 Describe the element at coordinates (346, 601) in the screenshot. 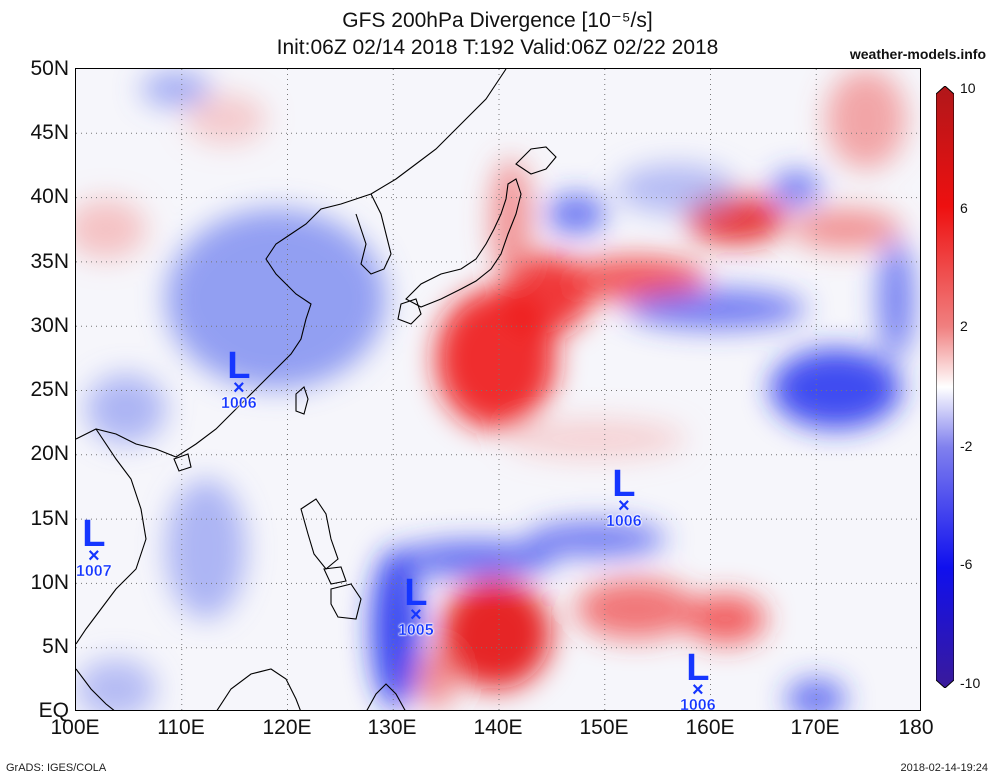

I see `mindanao-coastline` at that location.